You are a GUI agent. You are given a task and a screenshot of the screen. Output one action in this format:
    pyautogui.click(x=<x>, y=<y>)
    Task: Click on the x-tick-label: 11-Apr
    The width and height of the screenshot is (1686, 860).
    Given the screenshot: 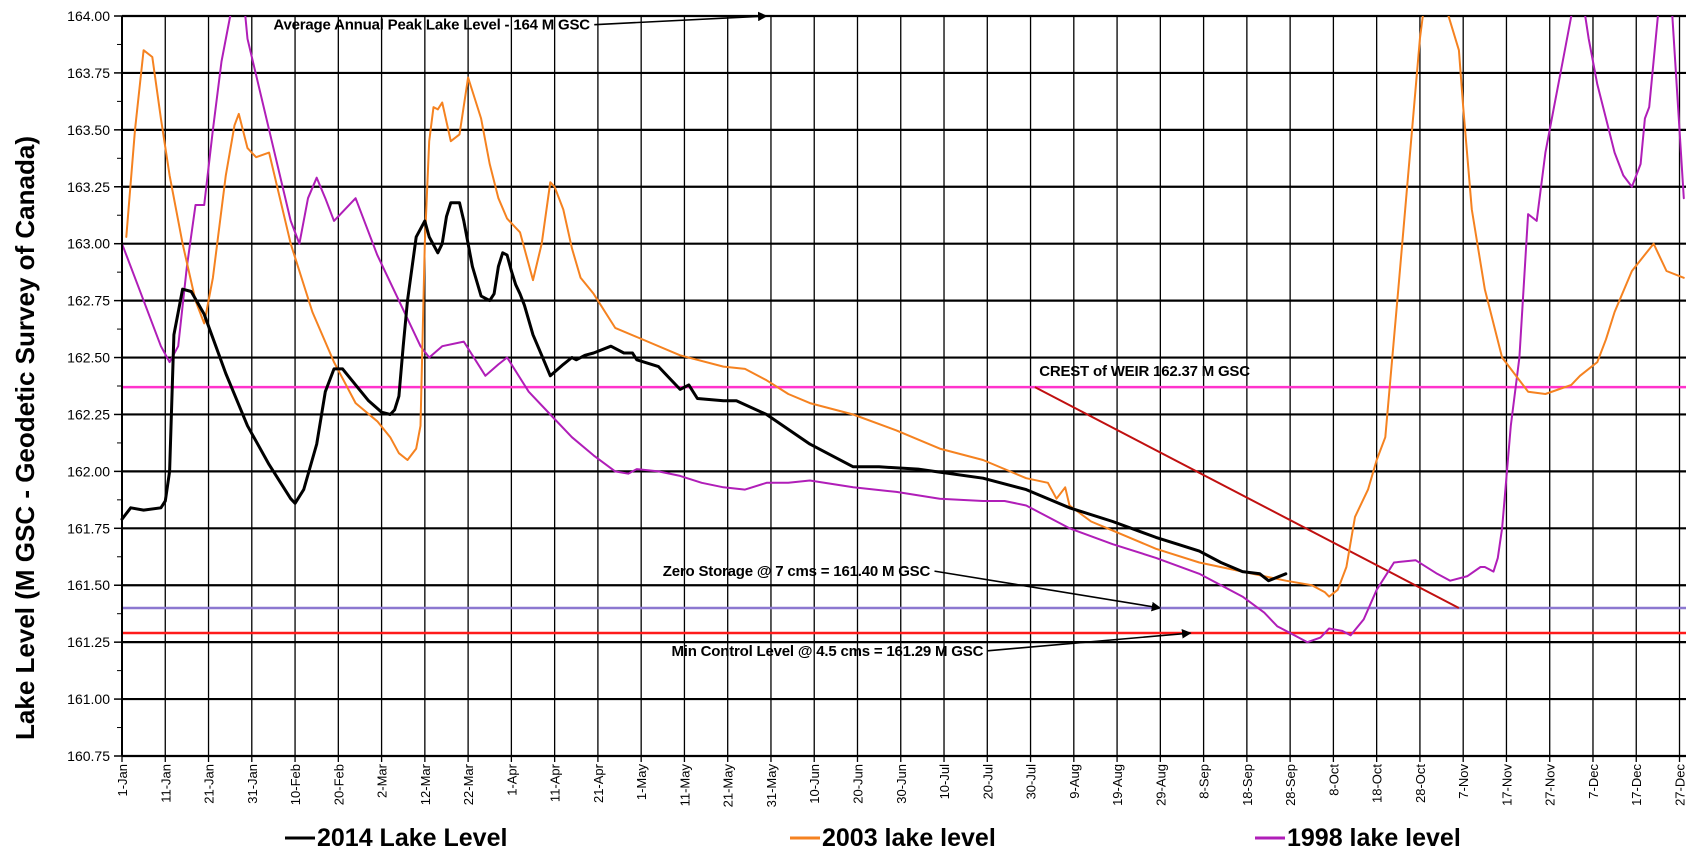 What is the action you would take?
    pyautogui.click(x=555, y=782)
    